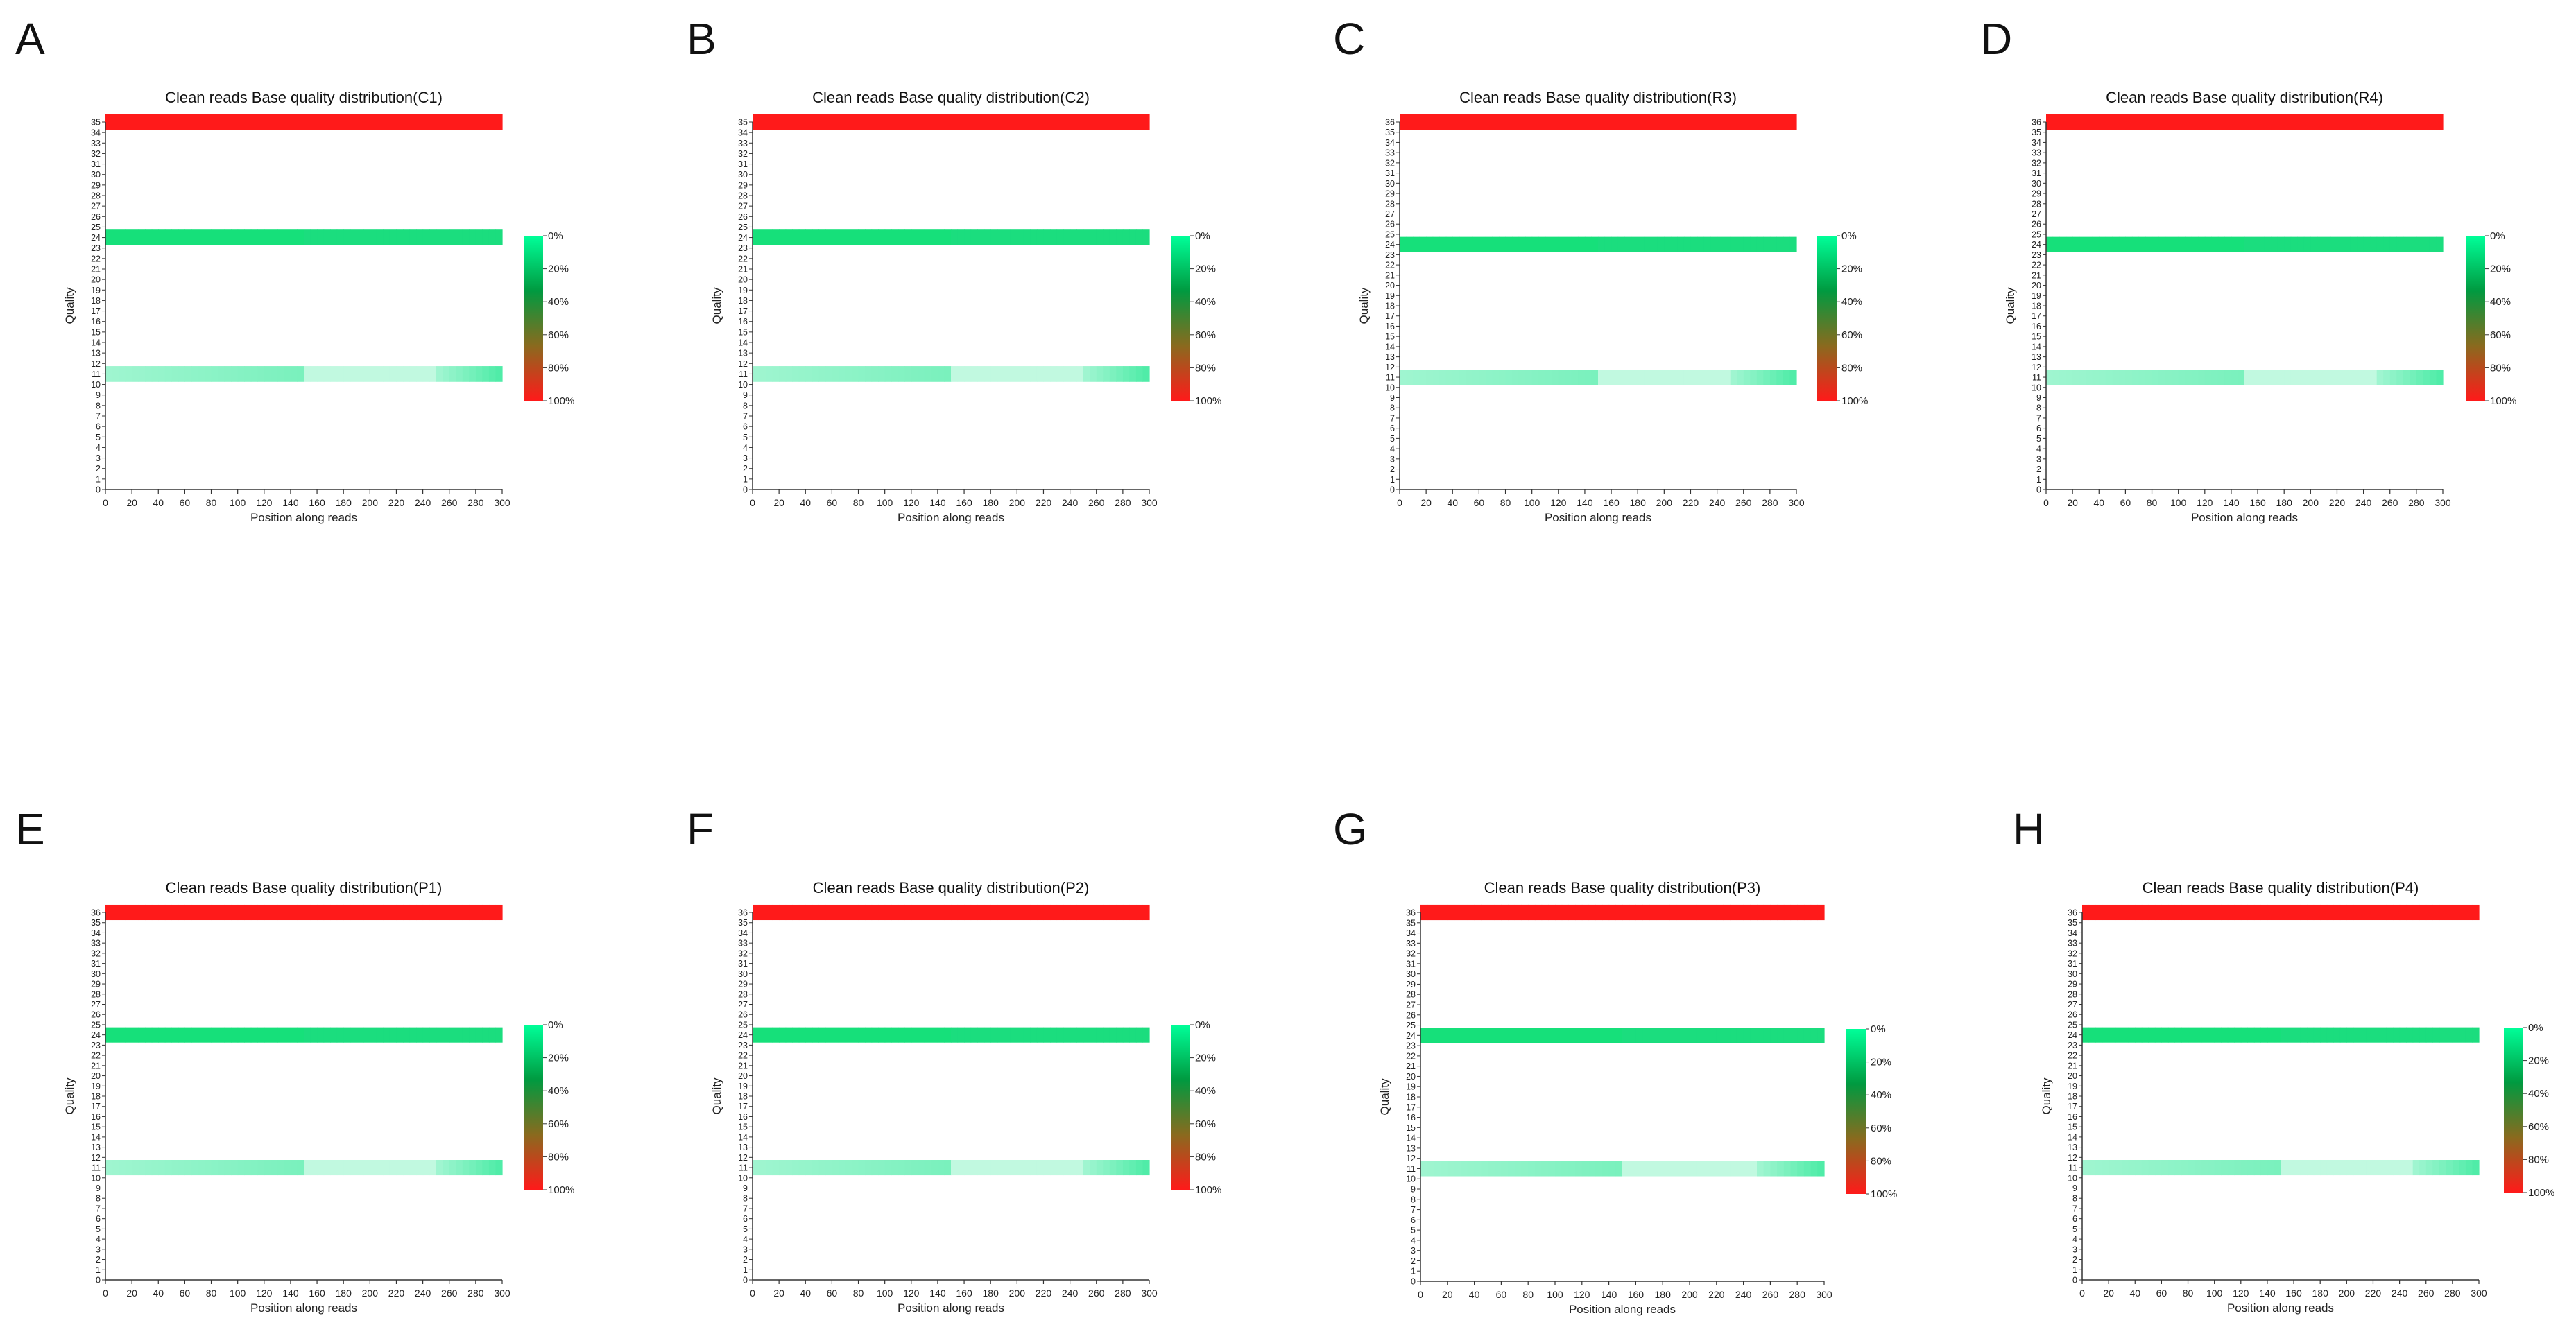 This screenshot has width=2576, height=1343. I want to click on x-tick-label: 200, so click(2311, 502).